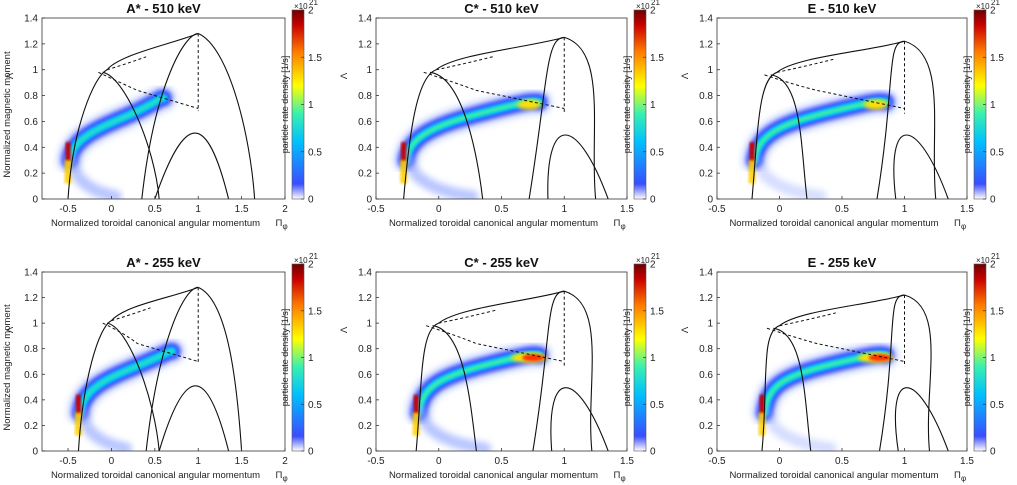 This screenshot has width=1017, height=485. I want to click on y-tick-label: 1.2, so click(31, 298).